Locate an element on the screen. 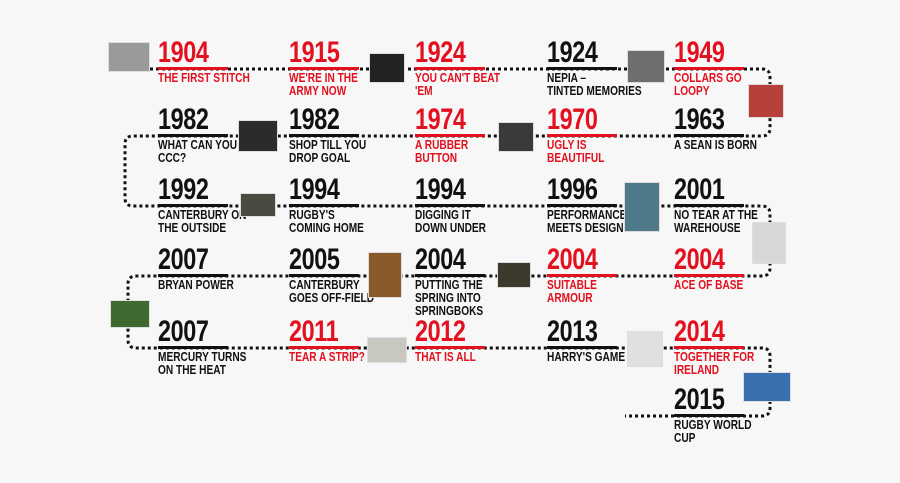 This screenshot has width=900, height=483. entry-title-line: CCC? is located at coordinates (172, 157).